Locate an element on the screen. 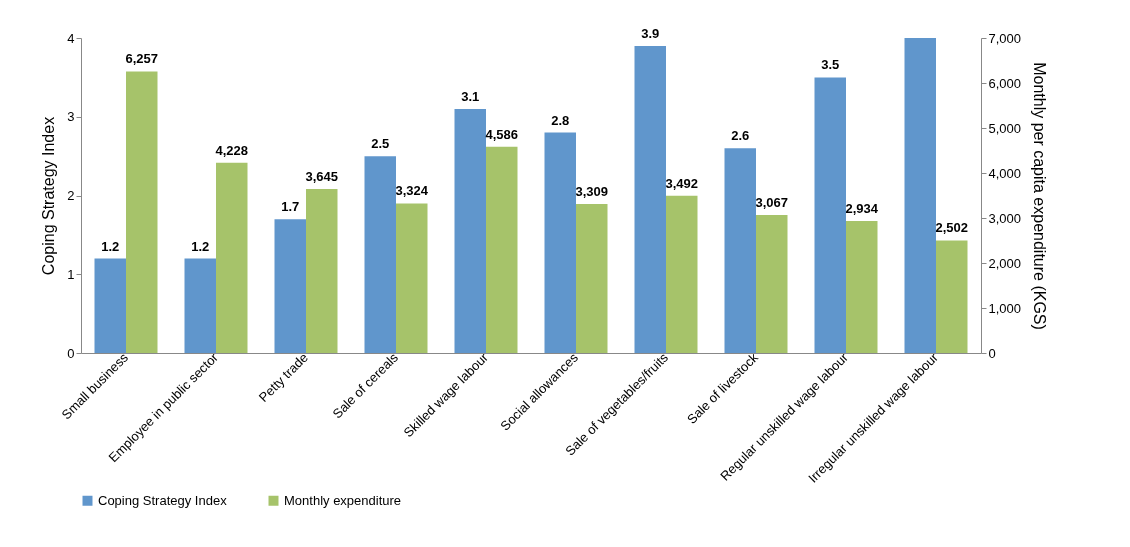  y2-tick-label: 1,000 is located at coordinates (1005, 308).